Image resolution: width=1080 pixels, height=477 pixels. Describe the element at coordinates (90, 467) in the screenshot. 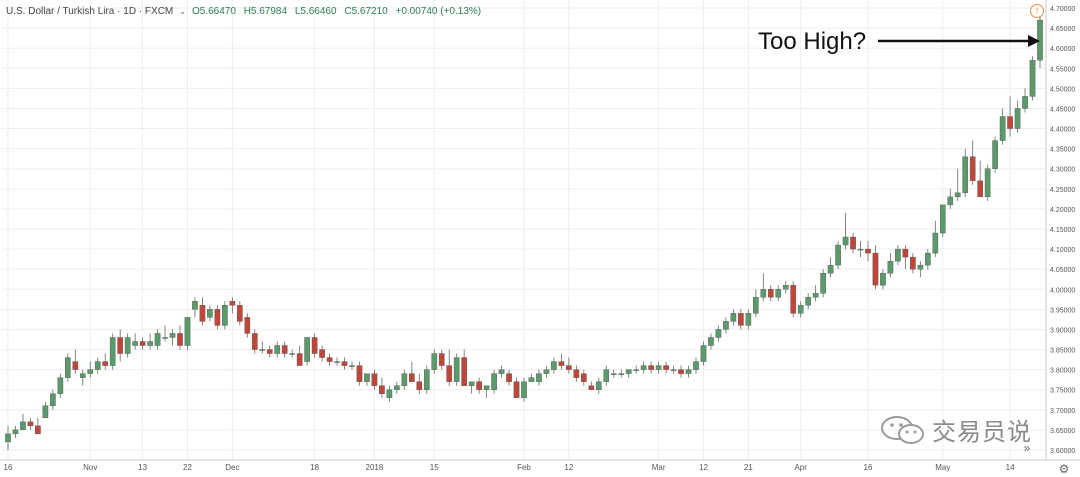

I see `x-tick-label: Nov` at that location.